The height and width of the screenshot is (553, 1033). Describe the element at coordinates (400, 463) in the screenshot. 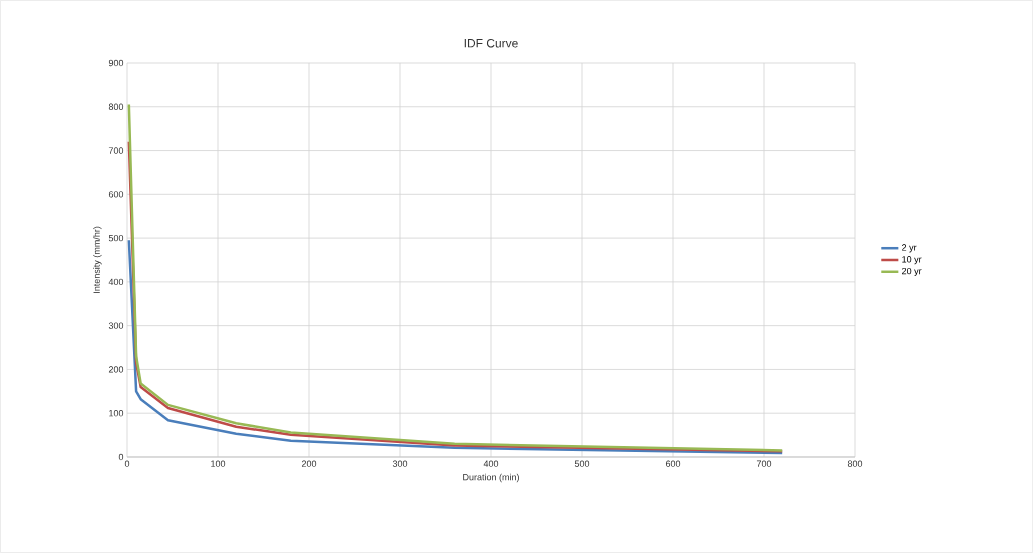

I see `x-tick-label: 300` at that location.